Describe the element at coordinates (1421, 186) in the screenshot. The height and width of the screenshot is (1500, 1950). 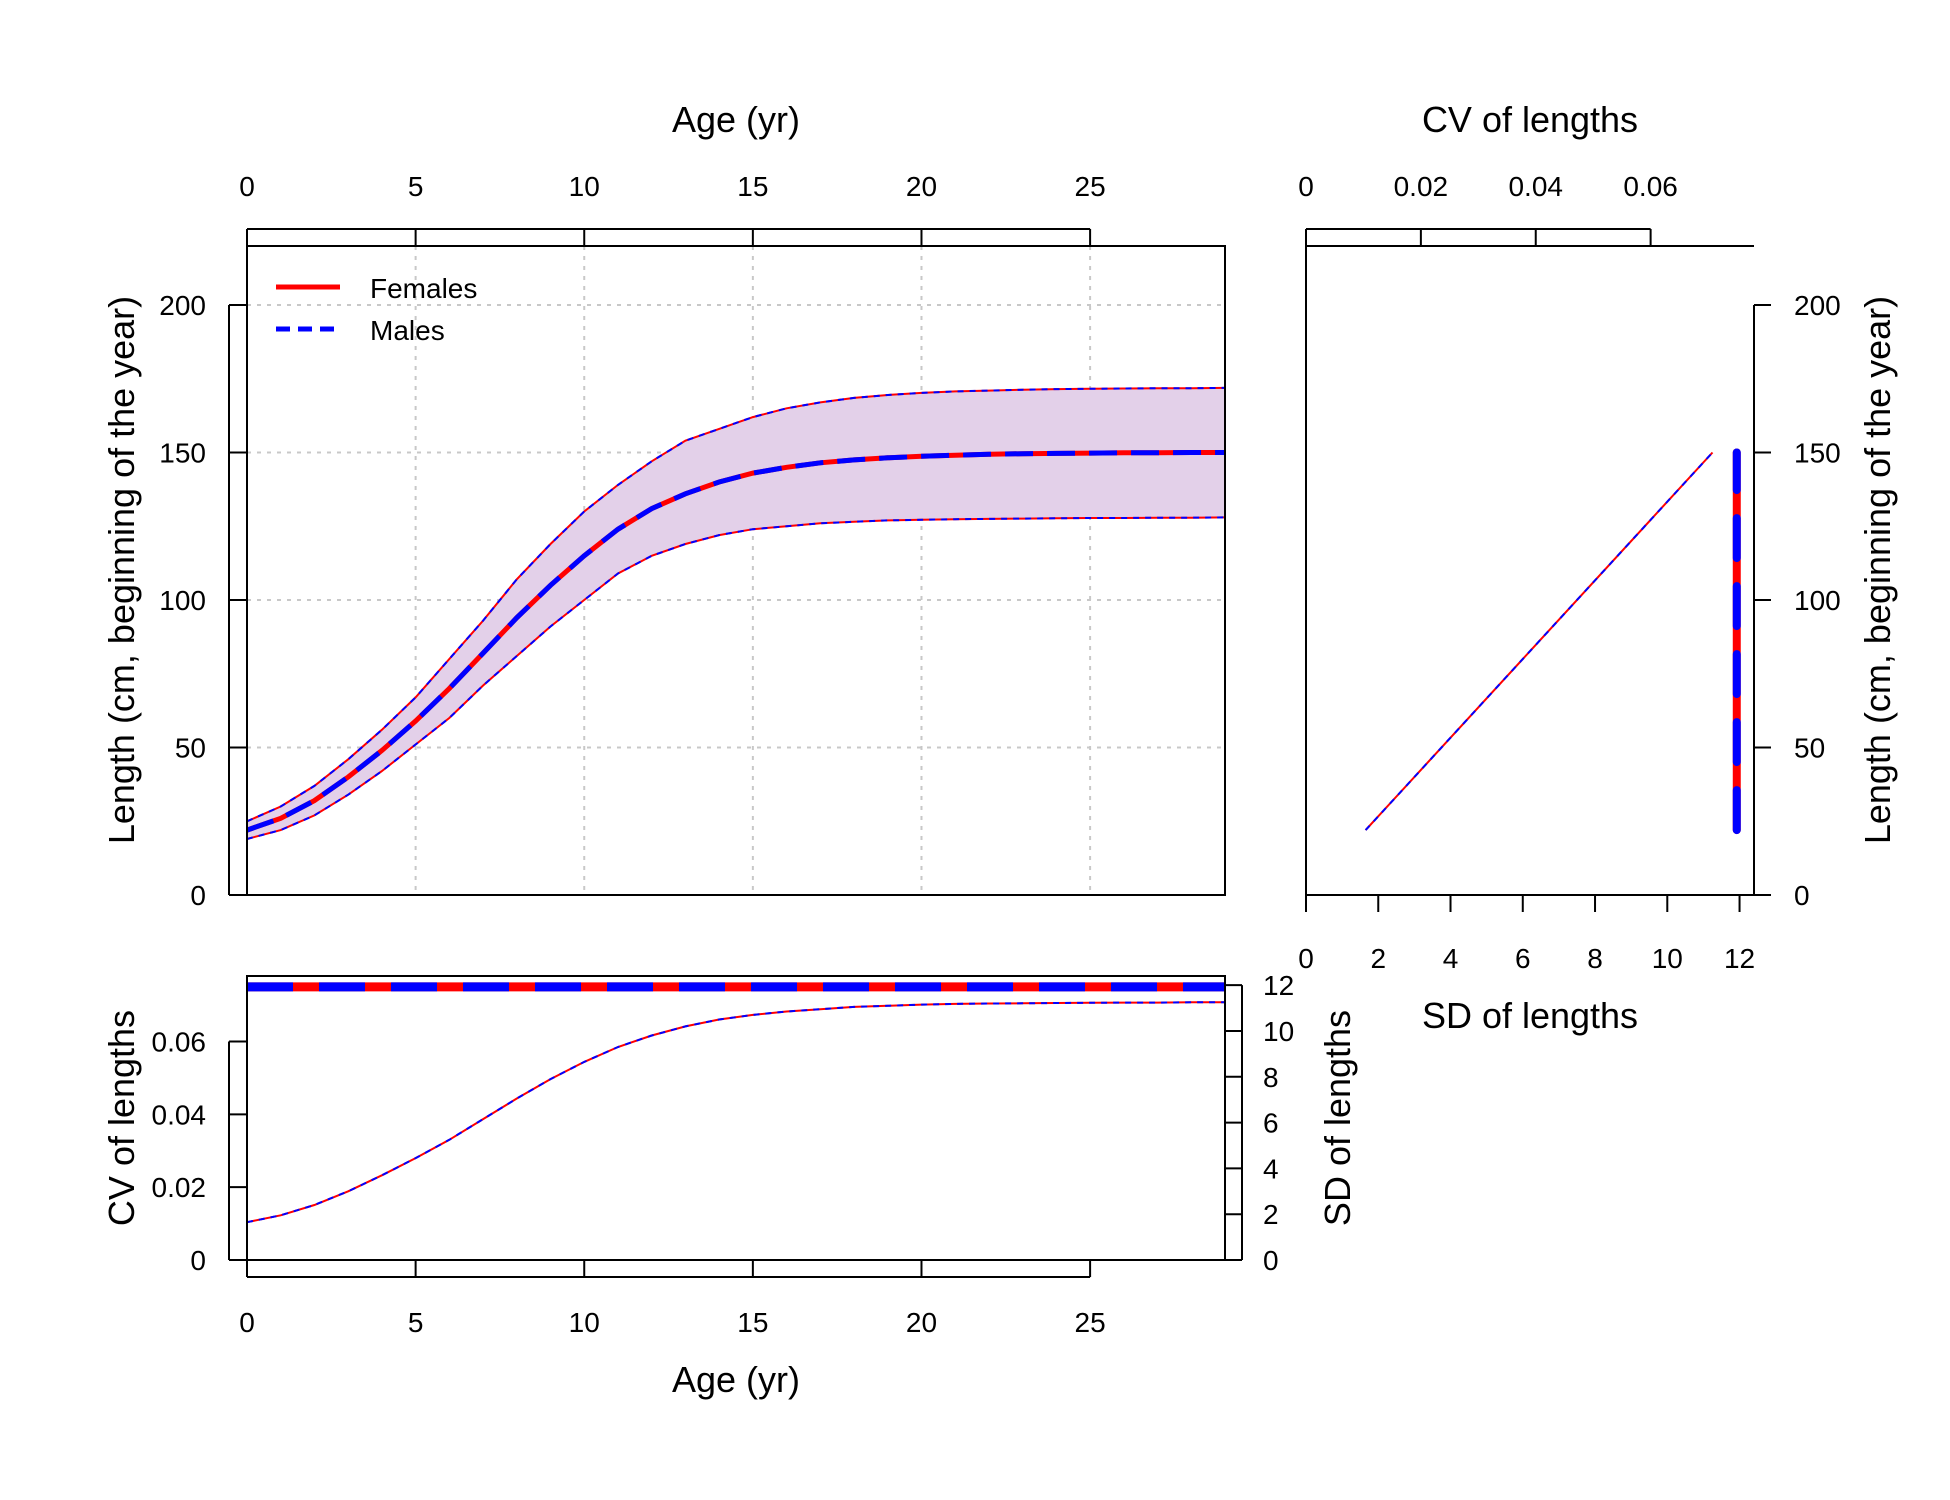
I see `side-top-tick-label: 0.02` at that location.